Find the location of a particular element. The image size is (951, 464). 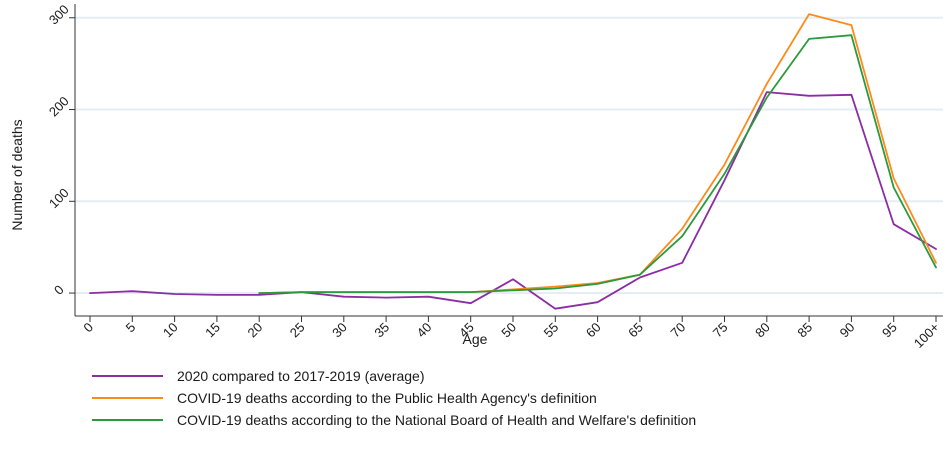

x-tick-label: 15 is located at coordinates (212, 330).